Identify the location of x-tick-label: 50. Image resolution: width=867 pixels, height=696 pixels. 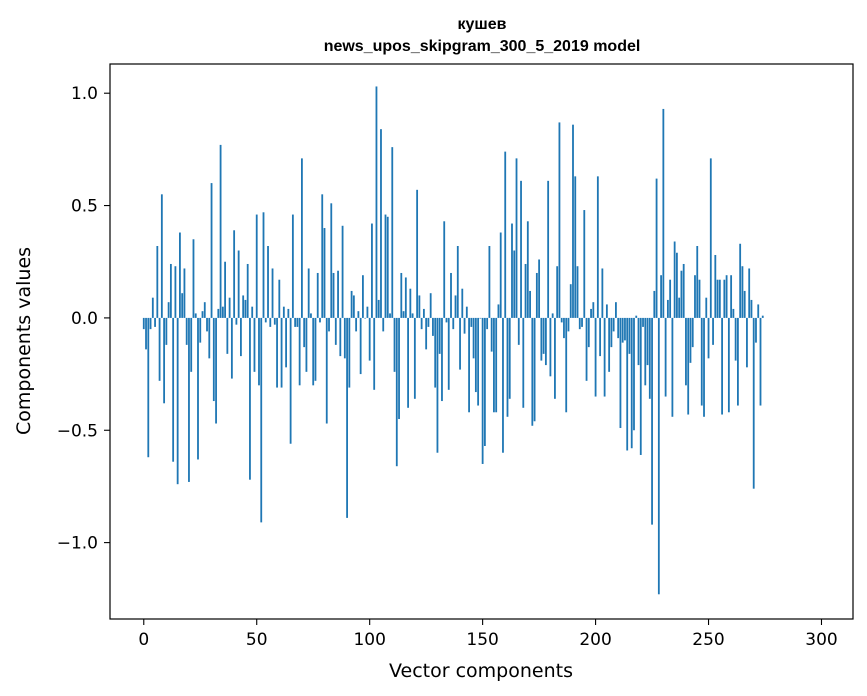
(257, 640).